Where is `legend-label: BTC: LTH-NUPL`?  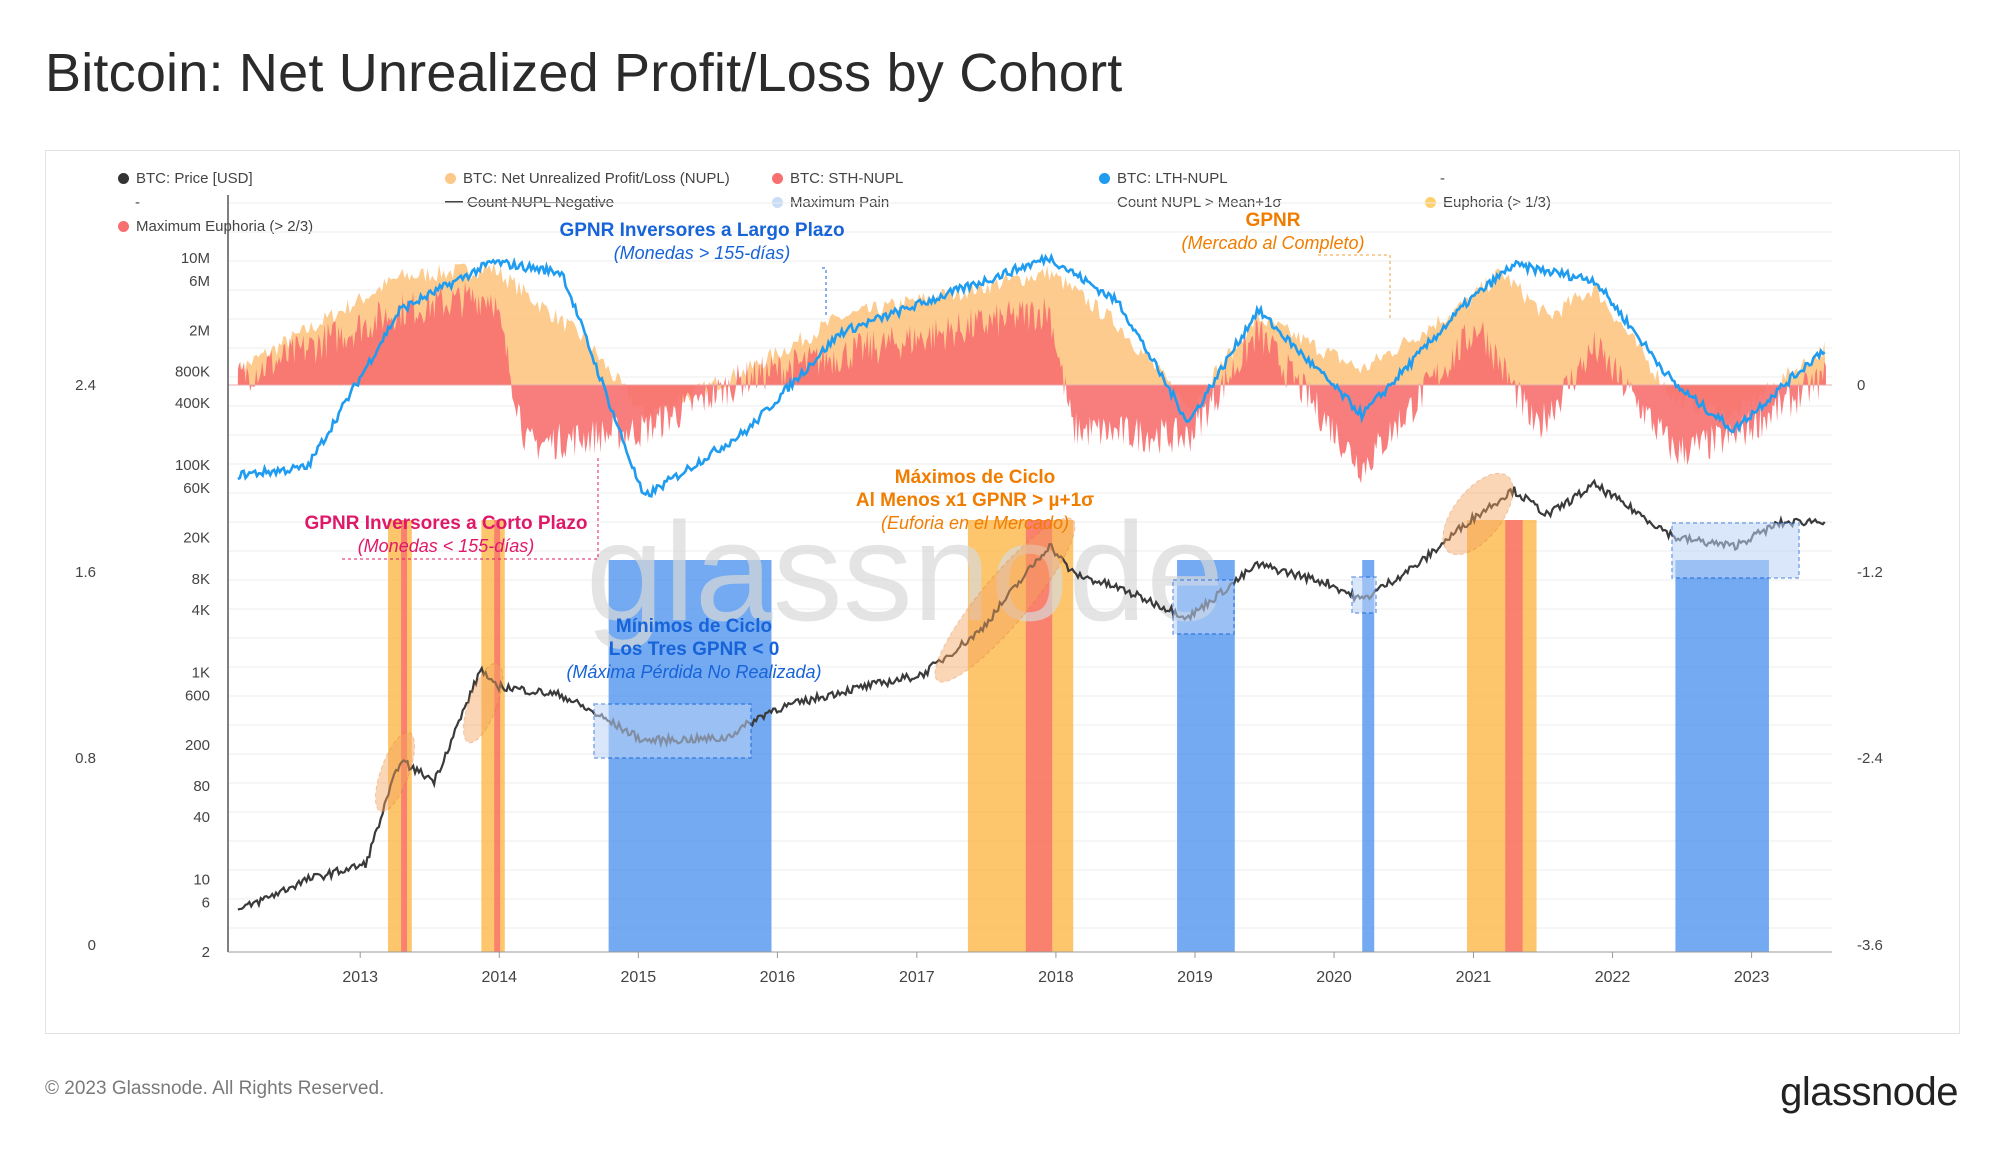
legend-label: BTC: LTH-NUPL is located at coordinates (1172, 178).